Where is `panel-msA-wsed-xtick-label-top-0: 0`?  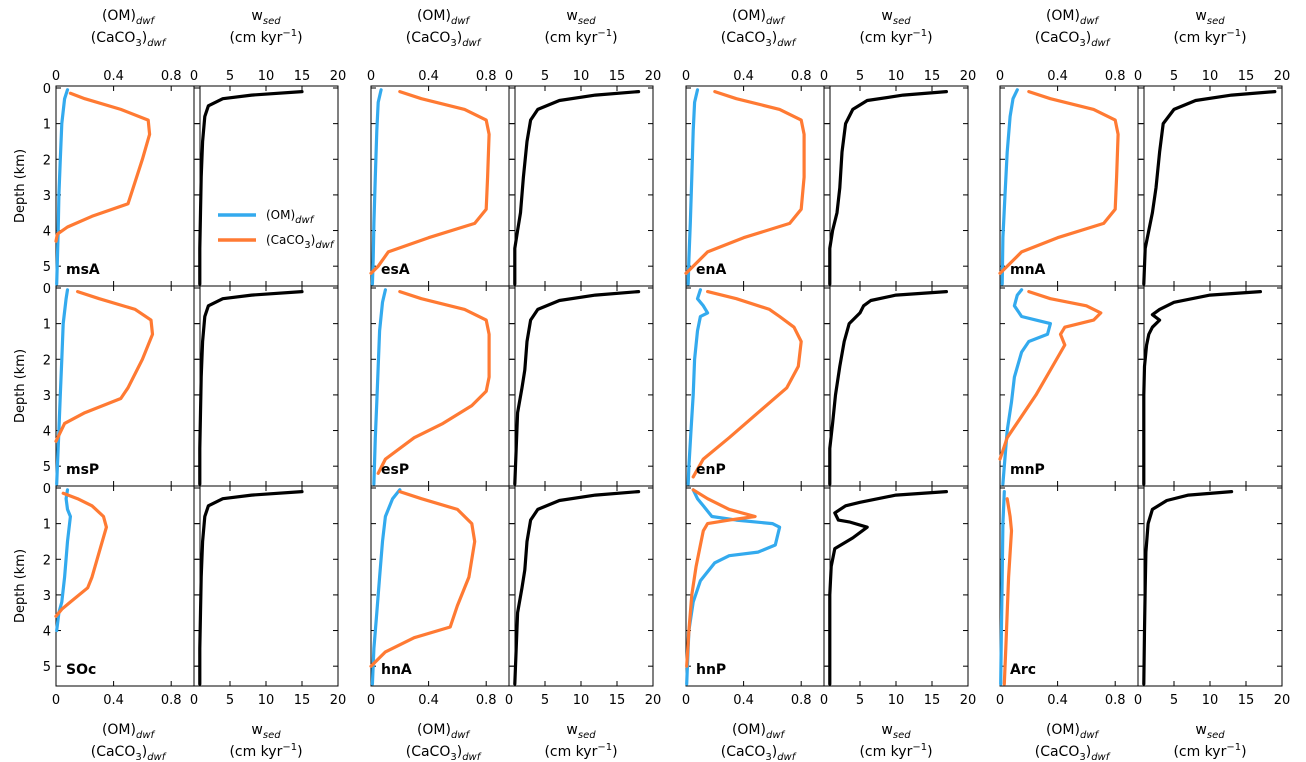 panel-msA-wsed-xtick-label-top-0: 0 is located at coordinates (194, 76).